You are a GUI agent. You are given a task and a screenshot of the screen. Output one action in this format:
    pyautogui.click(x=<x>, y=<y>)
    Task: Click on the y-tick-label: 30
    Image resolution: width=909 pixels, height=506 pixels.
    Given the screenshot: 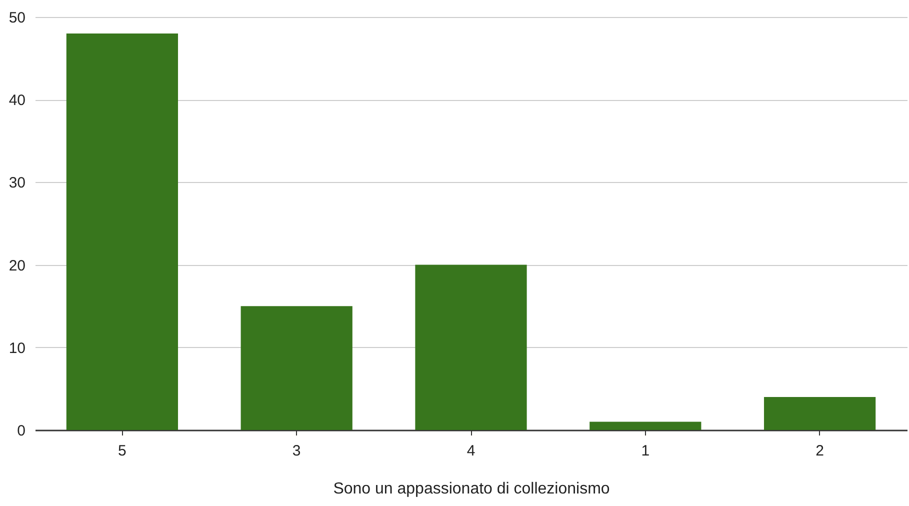 What is the action you would take?
    pyautogui.click(x=17, y=183)
    